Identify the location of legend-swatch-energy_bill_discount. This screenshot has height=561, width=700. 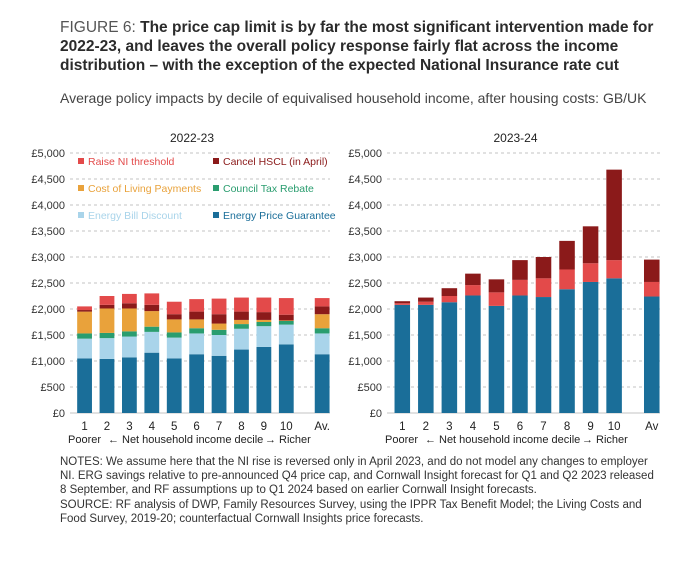
(81, 215).